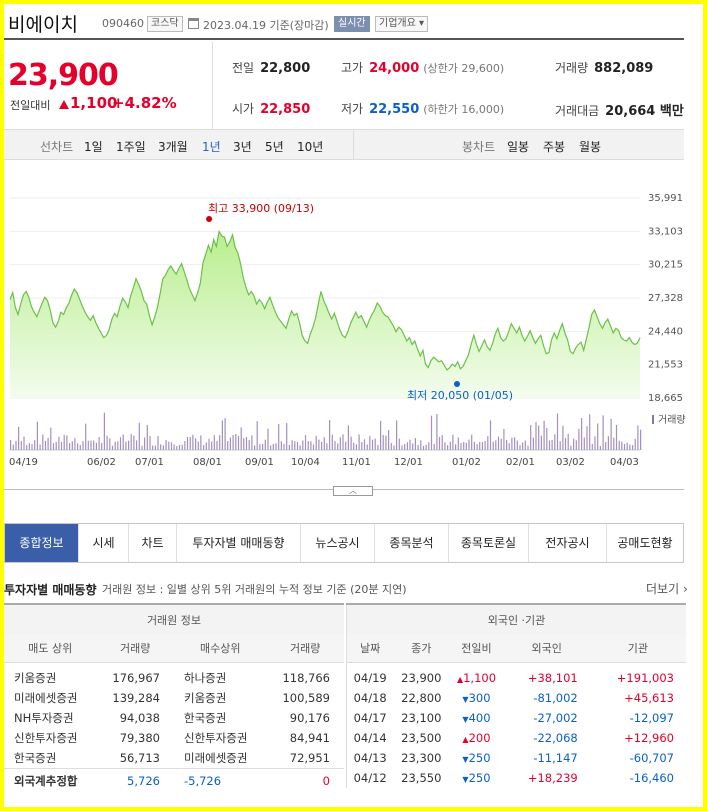 The image size is (707, 811). What do you see at coordinates (254, 589) in the screenshot?
I see `section-description: 거래원 정보 : 일별 상위 5위 거래원의 누적 정보 기준 (20분 지연)` at bounding box center [254, 589].